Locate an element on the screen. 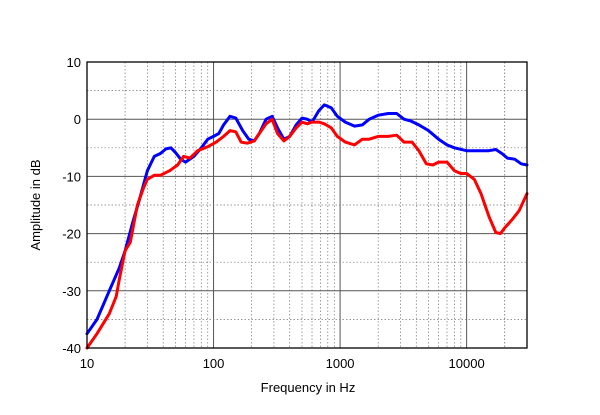  y-axis-label: Amplitude in dB is located at coordinates (35, 204).